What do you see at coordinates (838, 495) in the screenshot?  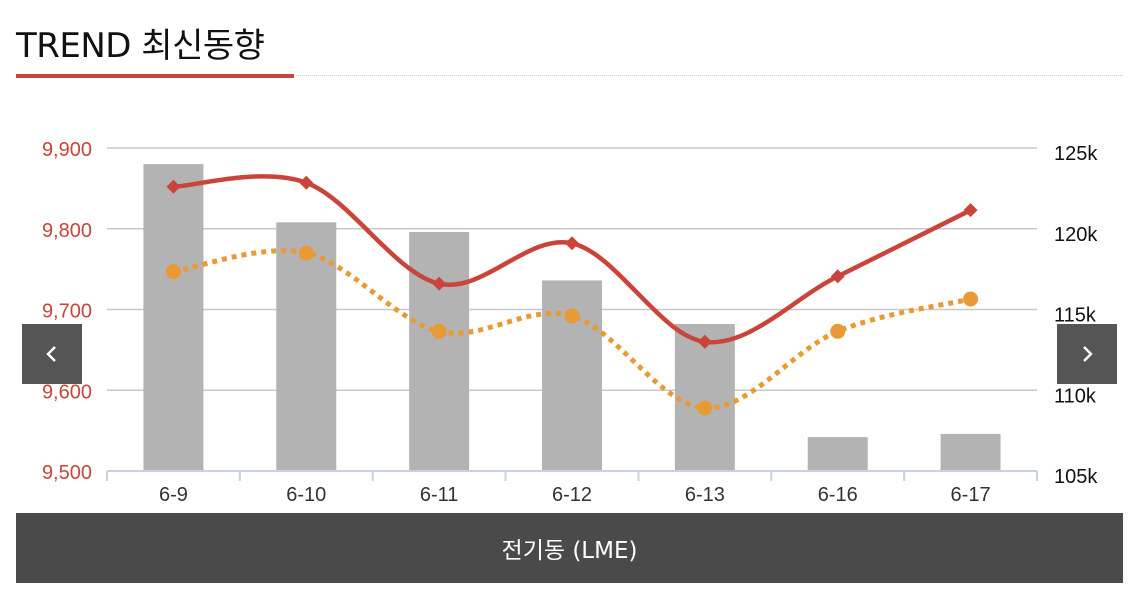 I see `x-axis-tick-label: 6-16` at bounding box center [838, 495].